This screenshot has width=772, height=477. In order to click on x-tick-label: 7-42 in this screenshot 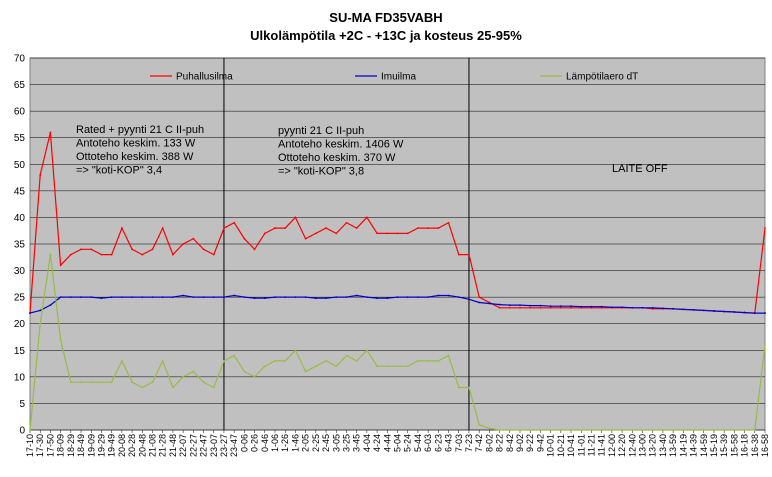, I will do `click(479, 443)`.